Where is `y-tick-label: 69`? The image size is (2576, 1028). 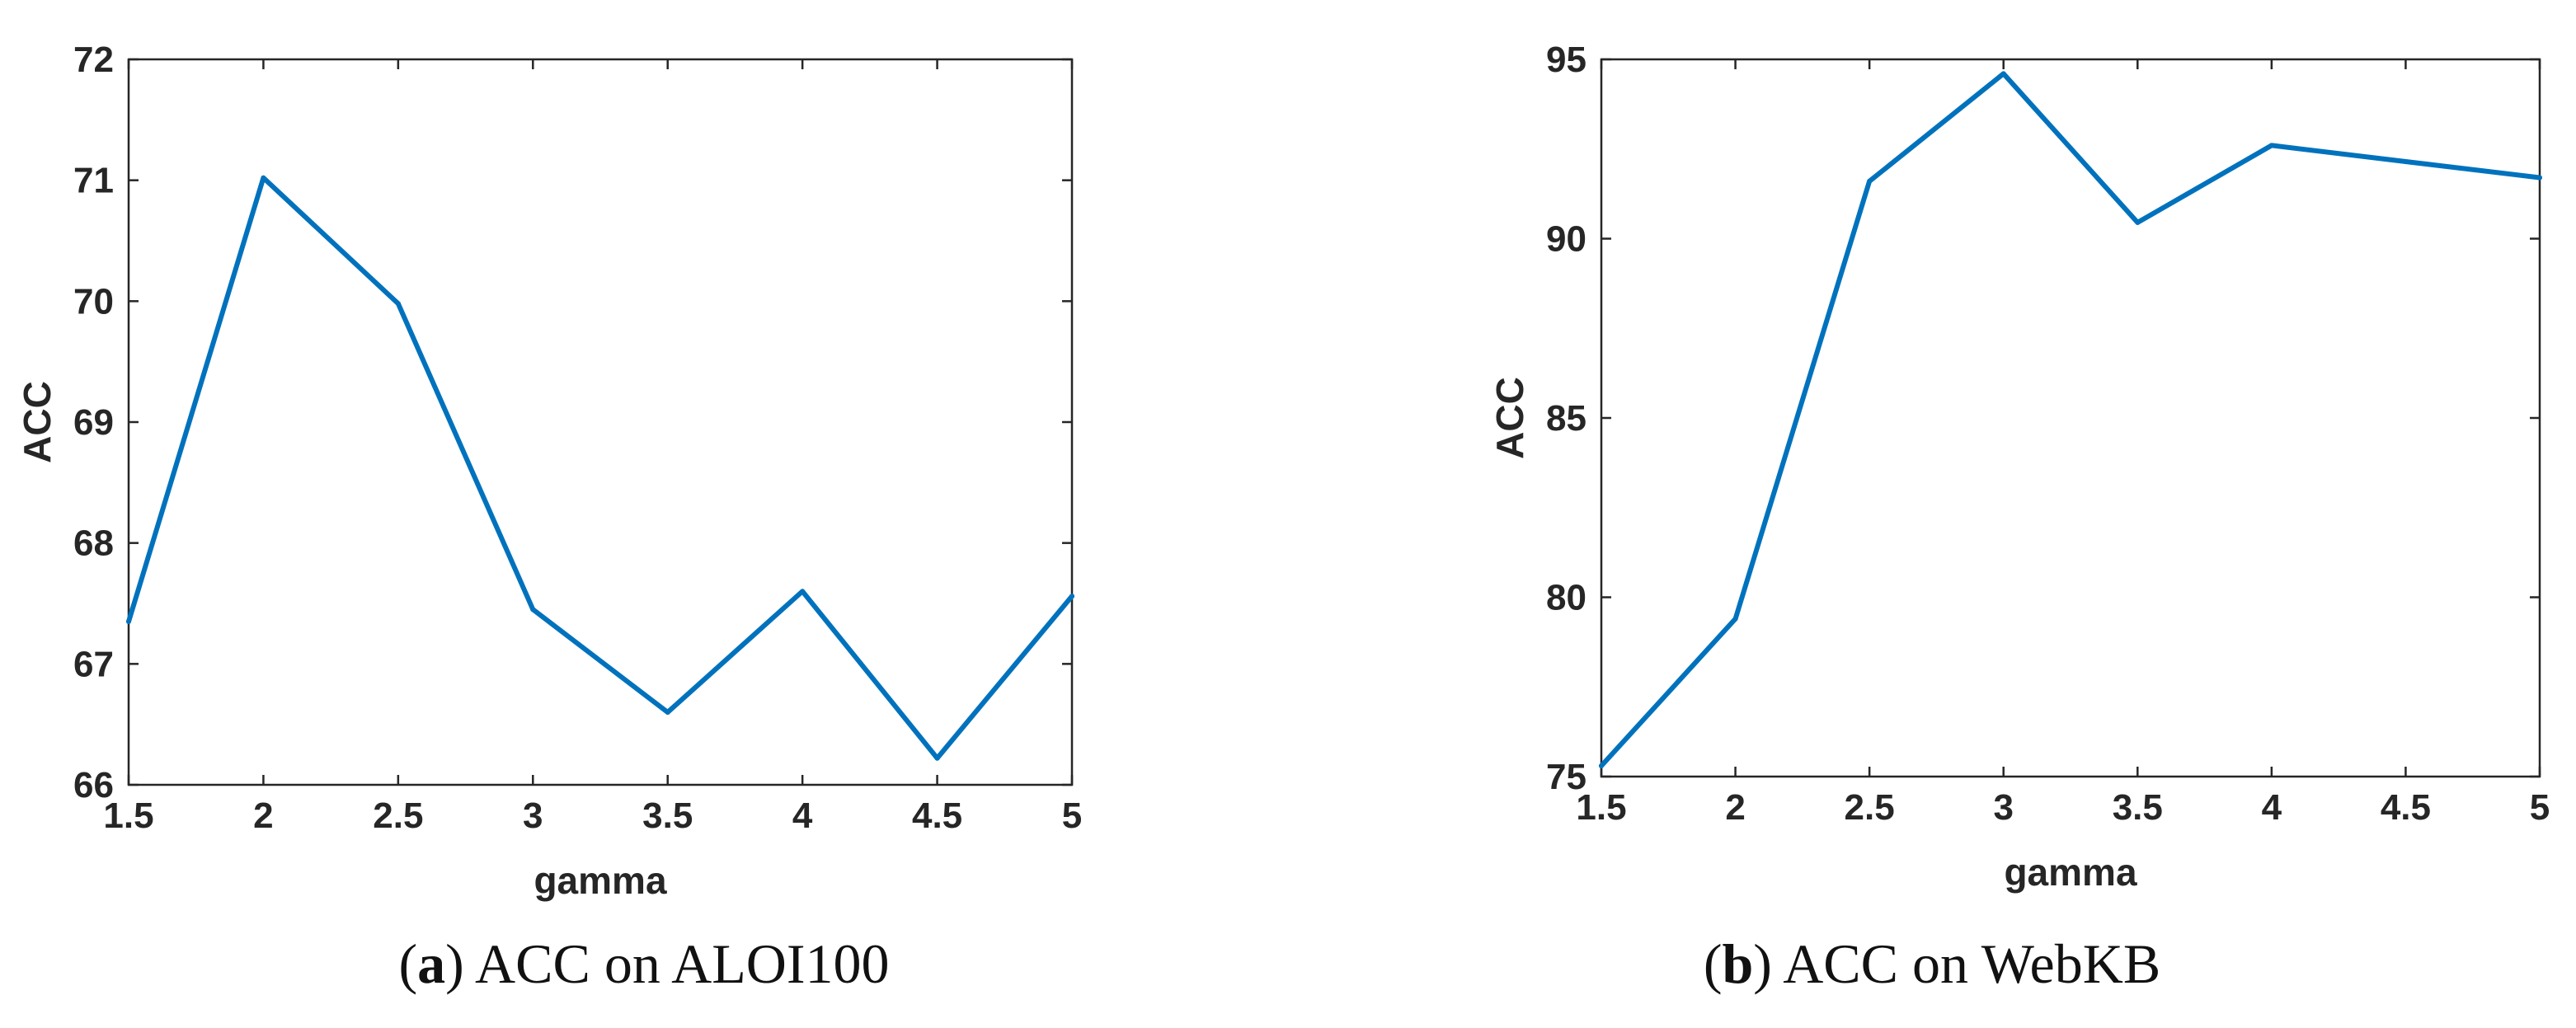 y-tick-label: 69 is located at coordinates (93, 422).